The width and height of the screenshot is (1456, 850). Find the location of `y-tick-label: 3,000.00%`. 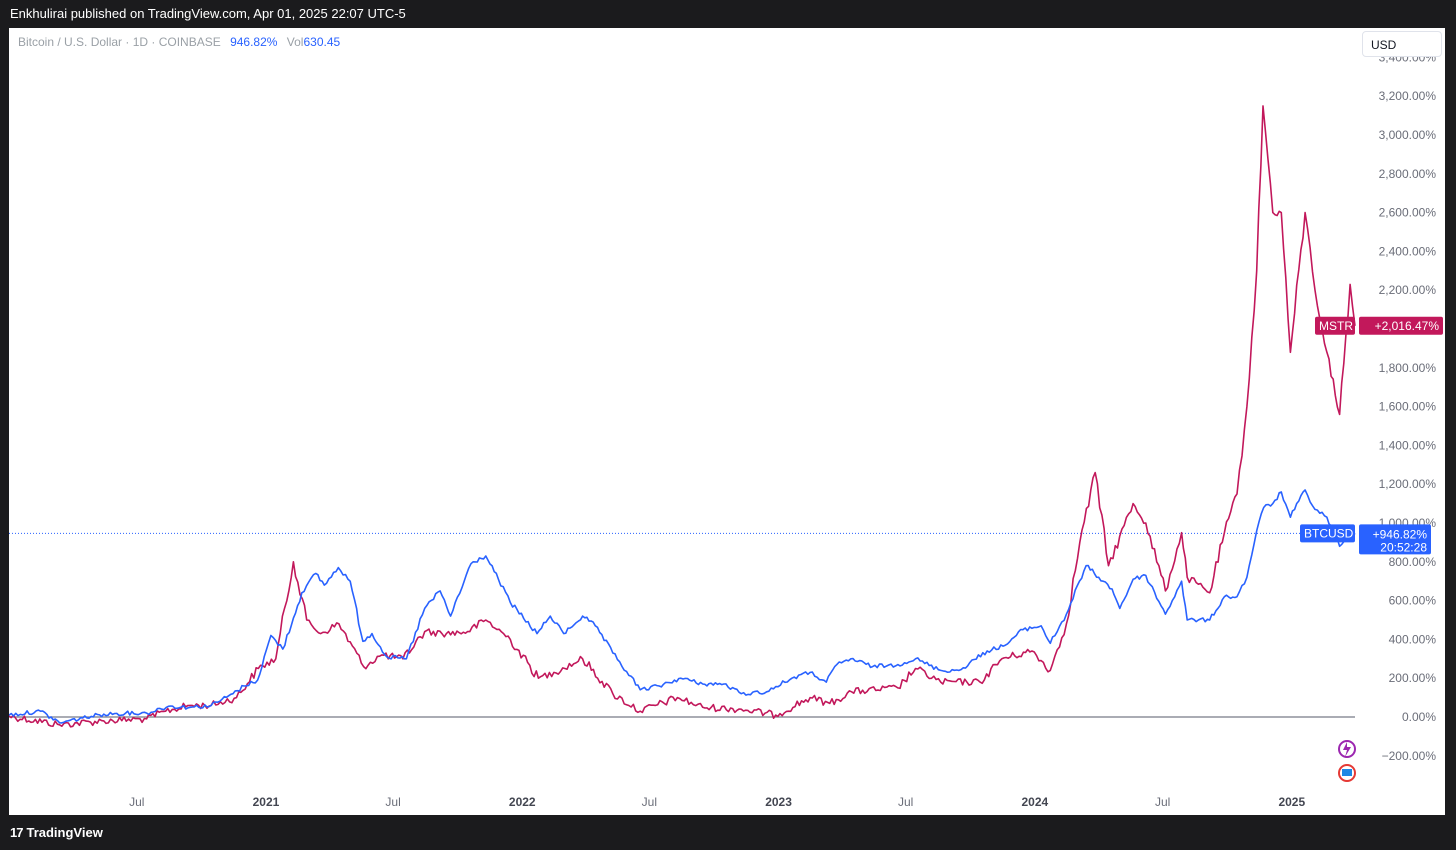

y-tick-label: 3,000.00% is located at coordinates (1408, 135).